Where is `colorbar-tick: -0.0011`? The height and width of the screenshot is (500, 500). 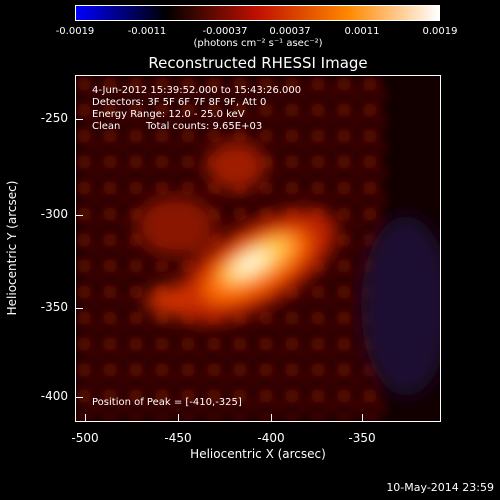
colorbar-tick: -0.0011 is located at coordinates (147, 31).